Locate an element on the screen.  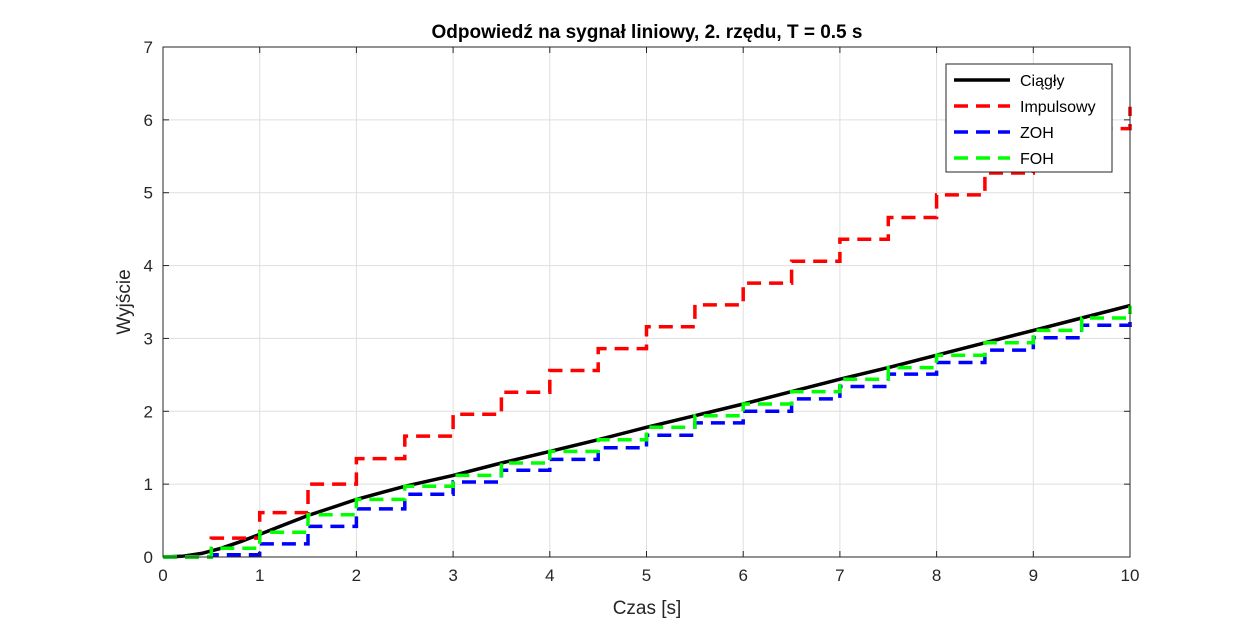
legend-label-foh: FOH is located at coordinates (1037, 159).